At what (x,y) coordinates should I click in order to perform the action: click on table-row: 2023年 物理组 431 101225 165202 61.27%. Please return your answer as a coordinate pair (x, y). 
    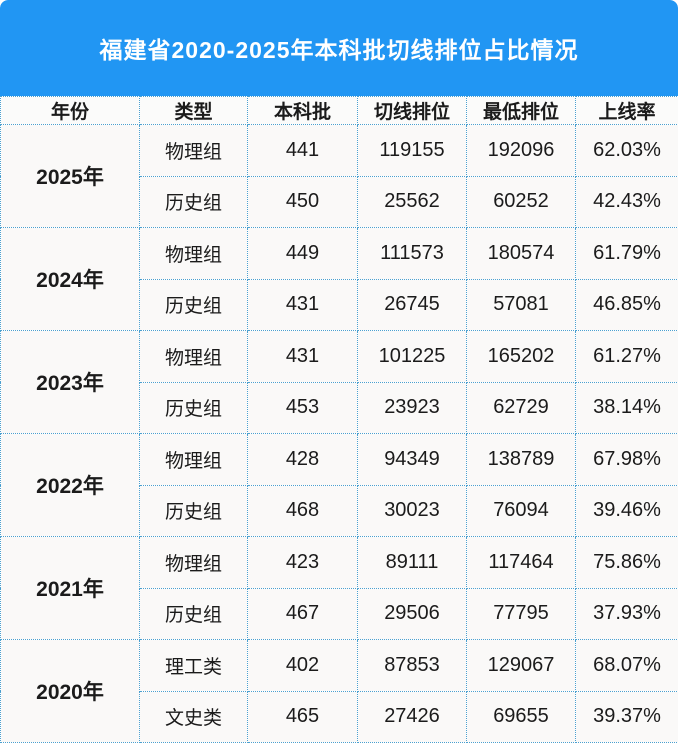
    Looking at the image, I should click on (339, 382).